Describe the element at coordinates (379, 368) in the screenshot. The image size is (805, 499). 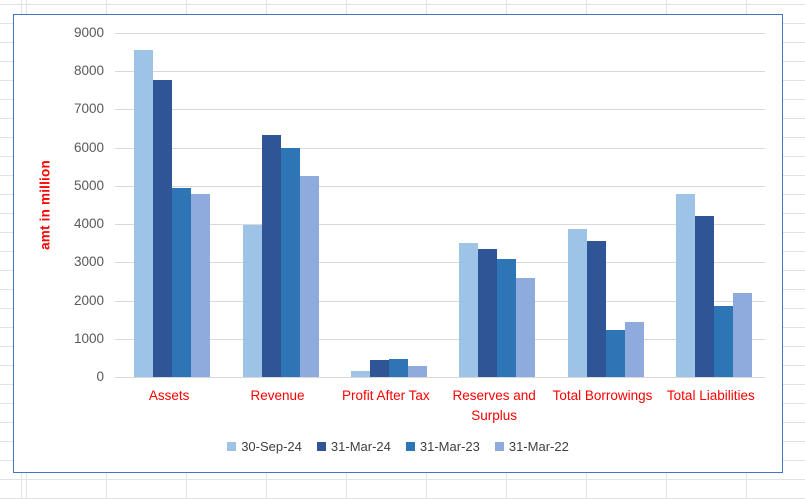
I see `bar-31-Mar-24-profit-after-tax` at that location.